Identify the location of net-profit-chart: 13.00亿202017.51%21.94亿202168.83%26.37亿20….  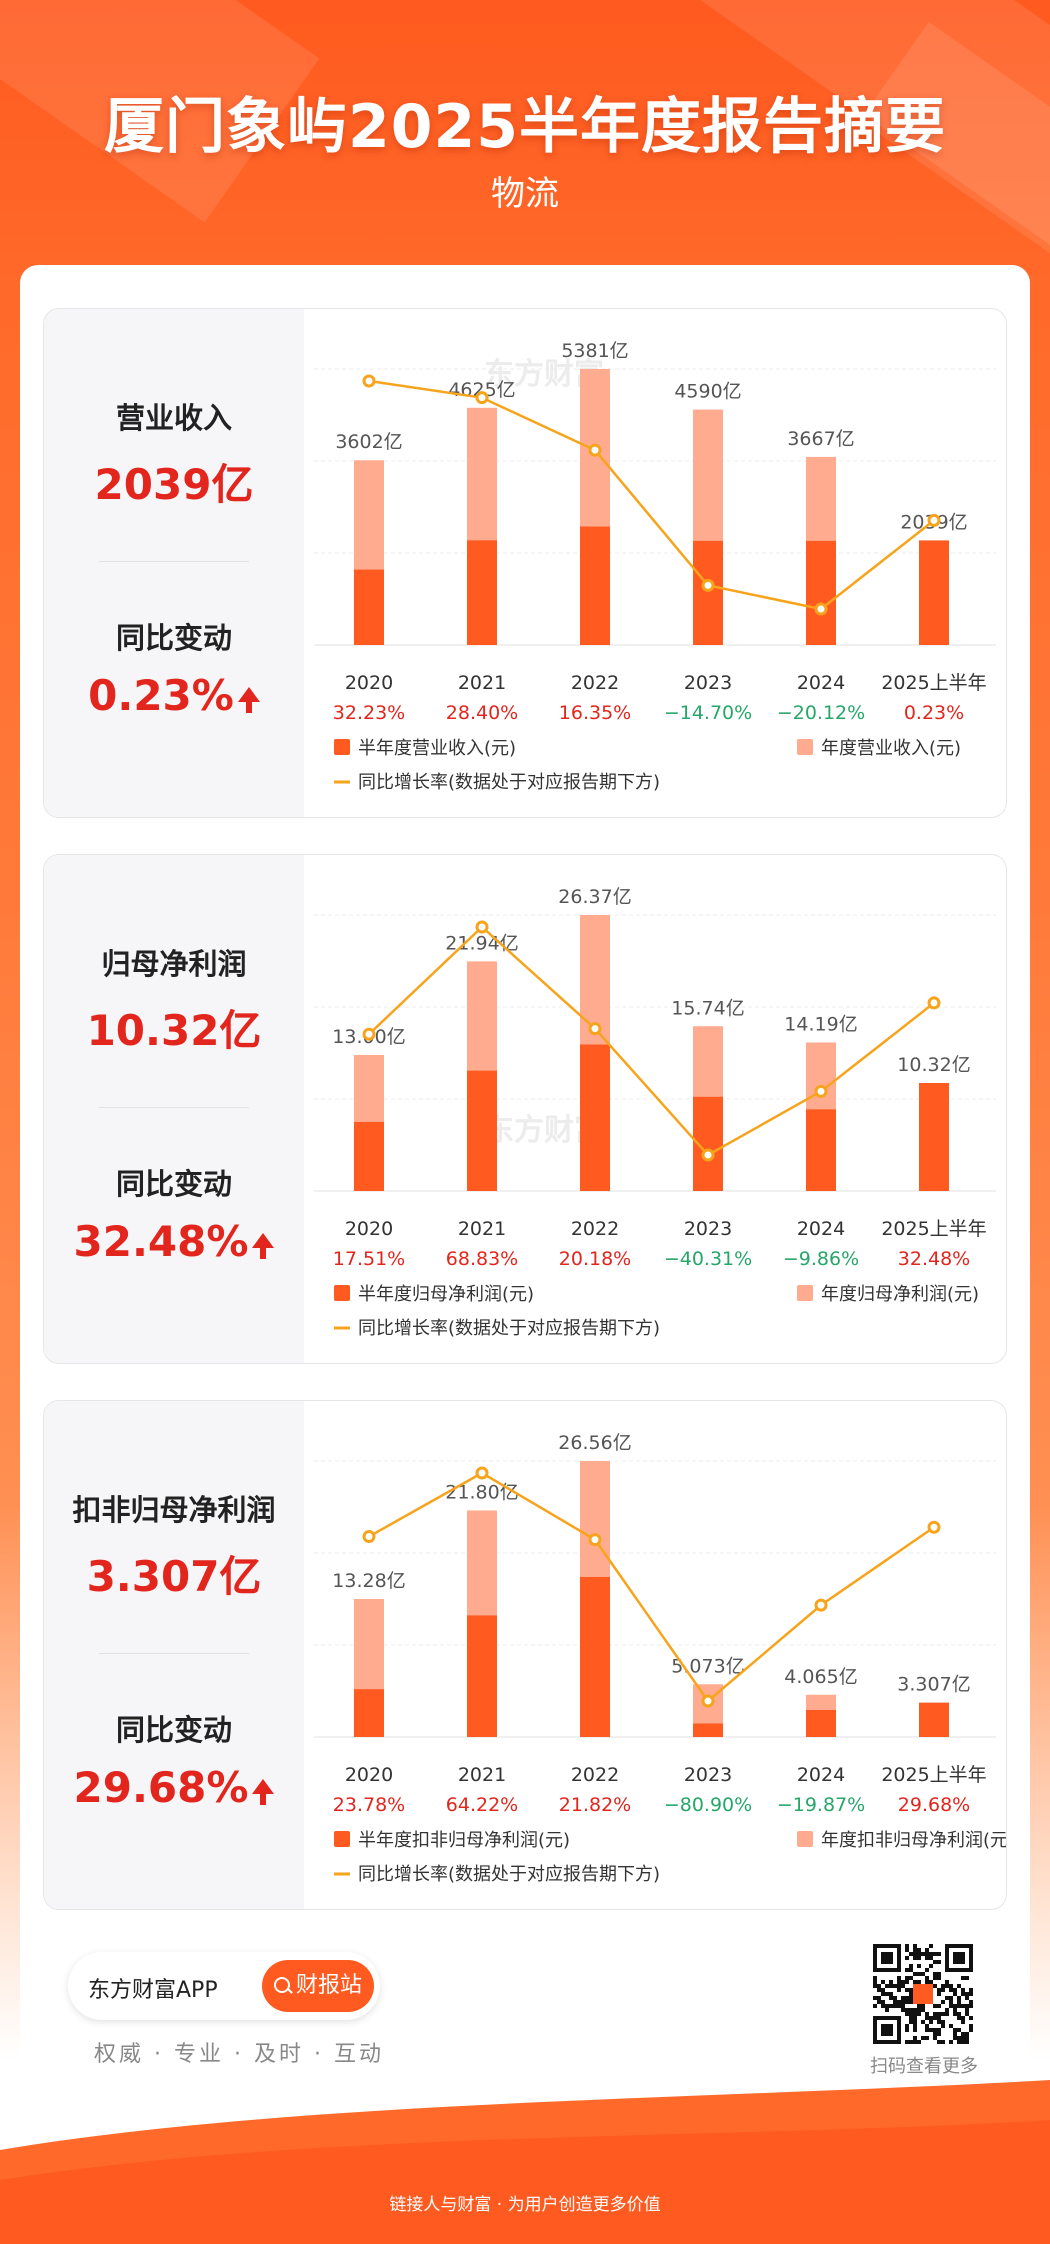
(655, 1112).